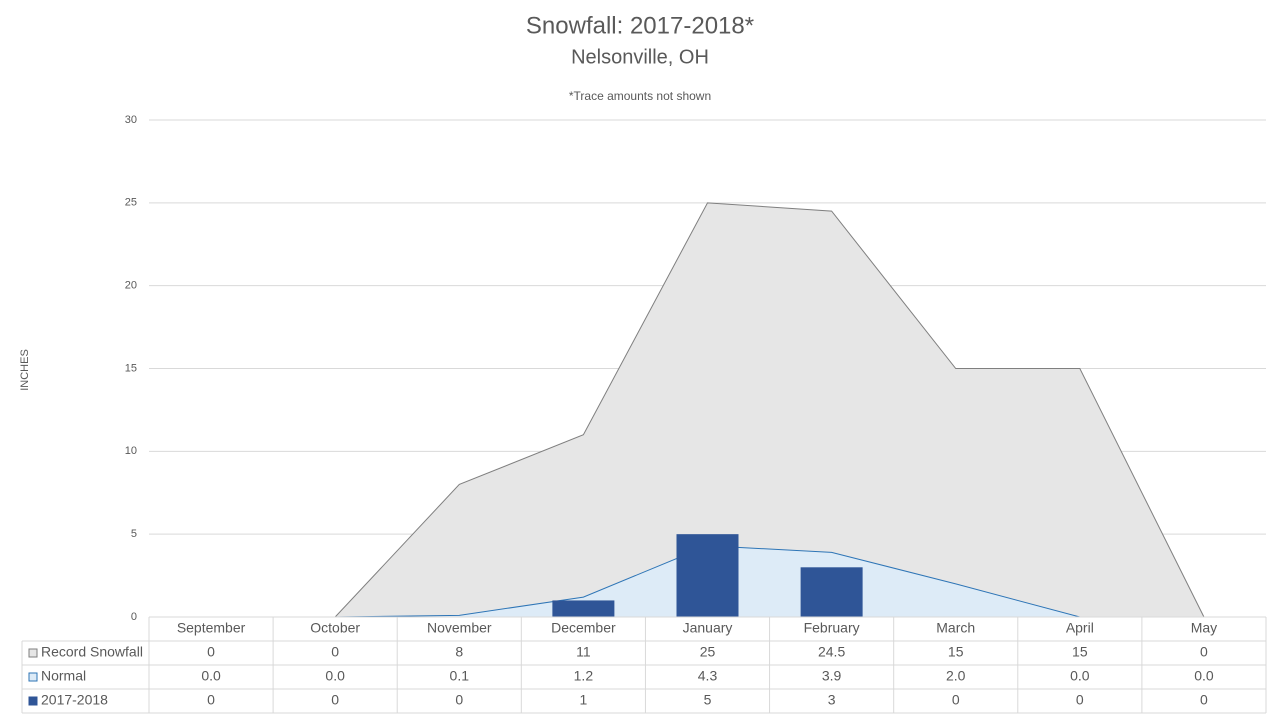 The width and height of the screenshot is (1280, 720). Describe the element at coordinates (640, 25) in the screenshot. I see `chart-title: Snowfall: 2017-2018*` at that location.